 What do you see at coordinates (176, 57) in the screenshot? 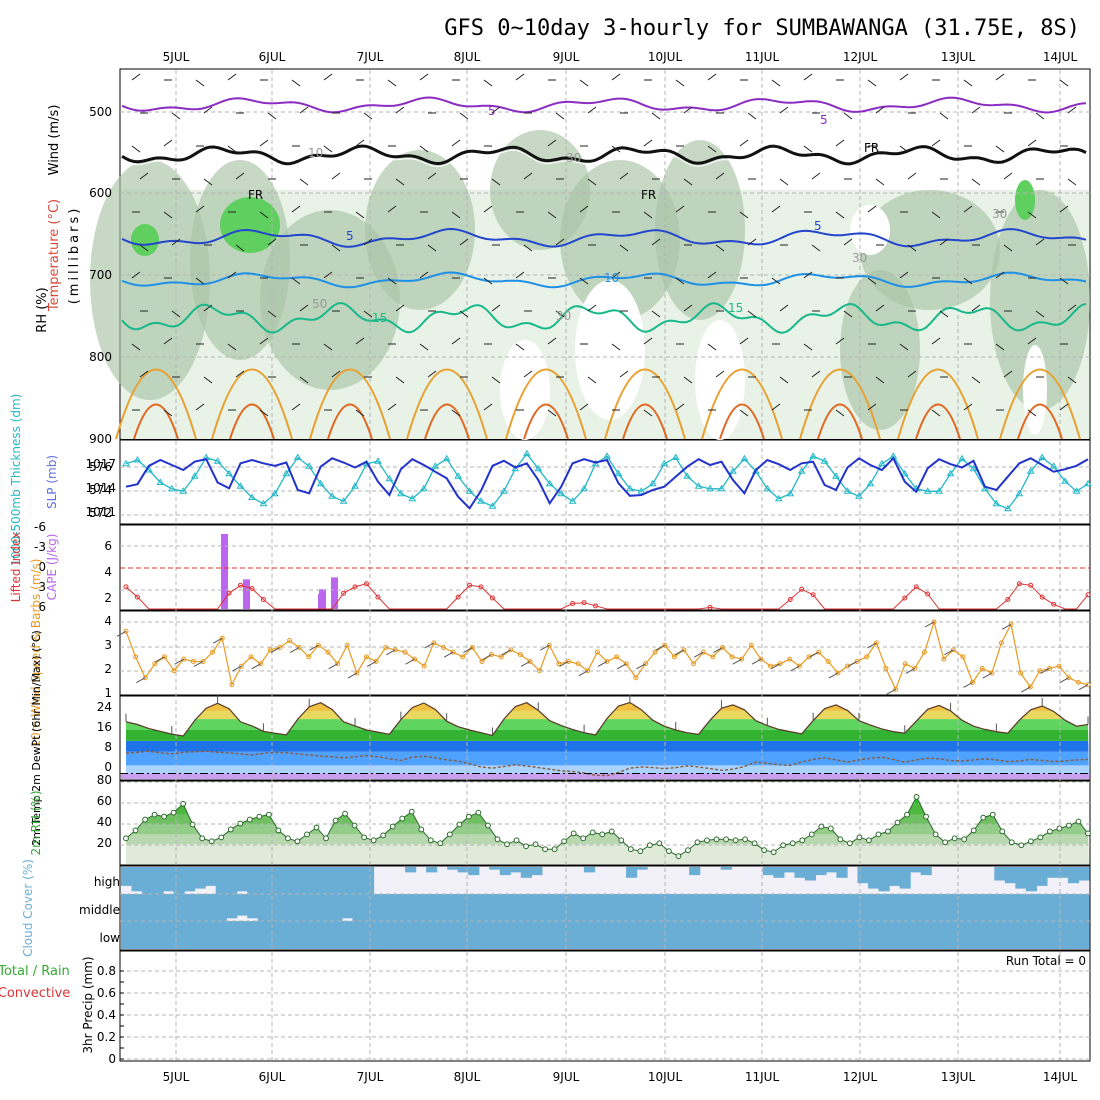
I see `date-label-top: 5JUL` at bounding box center [176, 57].